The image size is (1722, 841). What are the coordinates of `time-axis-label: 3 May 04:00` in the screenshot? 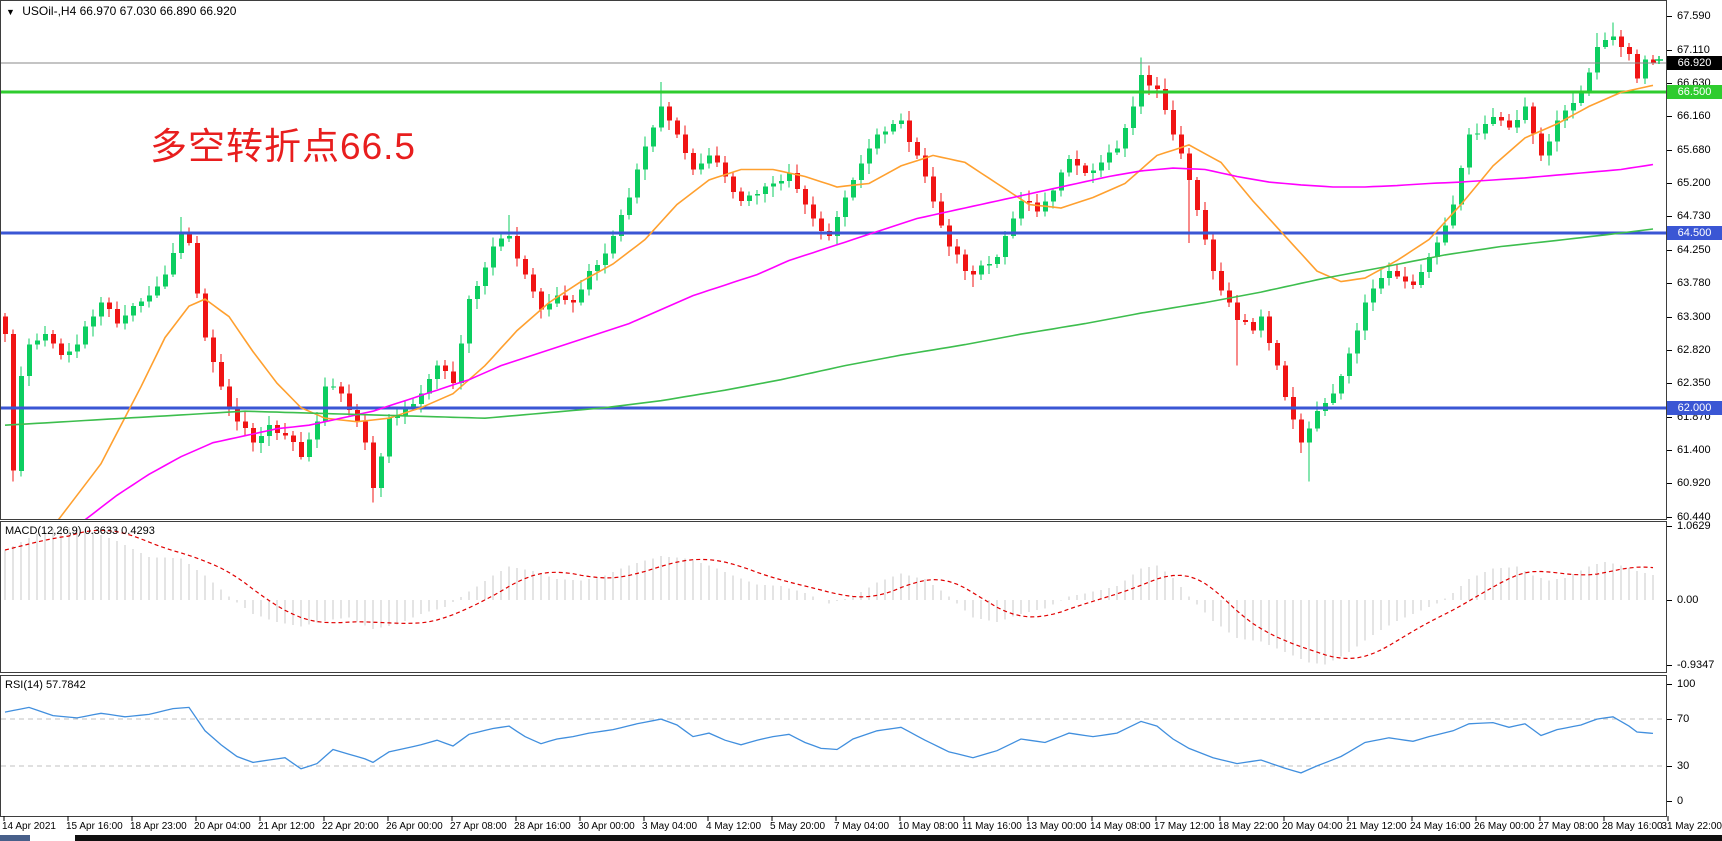 It's located at (670, 826).